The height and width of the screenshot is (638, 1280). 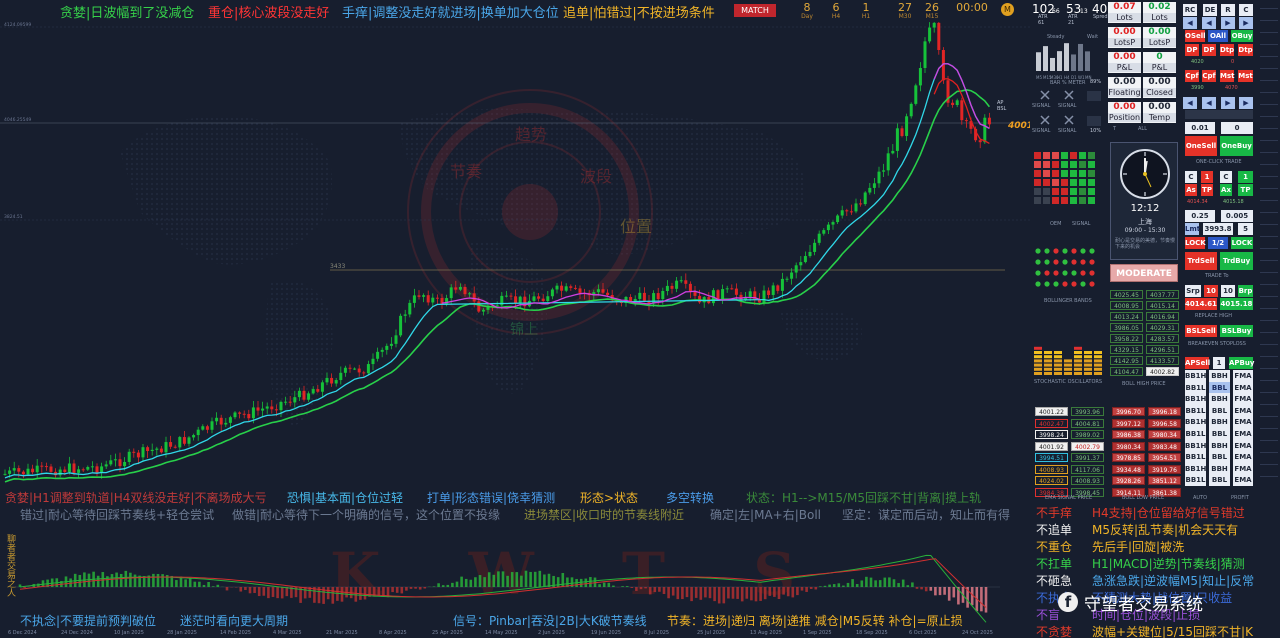 What do you see at coordinates (1195, 243) in the screenshot?
I see `lock-sell-button: LOCK` at bounding box center [1195, 243].